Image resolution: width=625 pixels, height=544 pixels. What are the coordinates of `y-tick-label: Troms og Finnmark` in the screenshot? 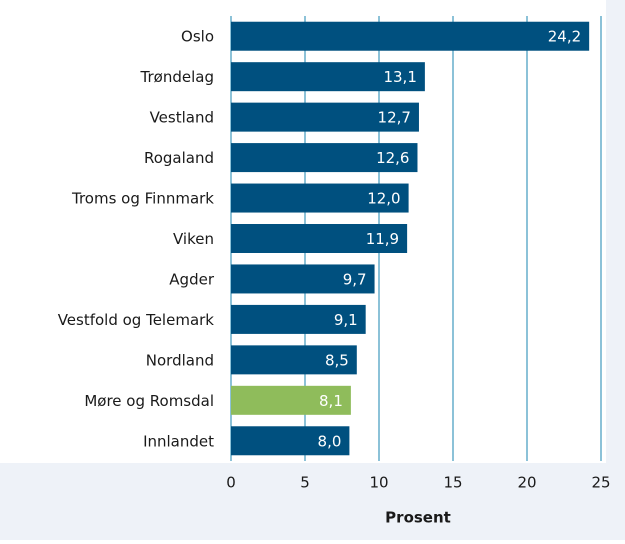 It's located at (142, 199).